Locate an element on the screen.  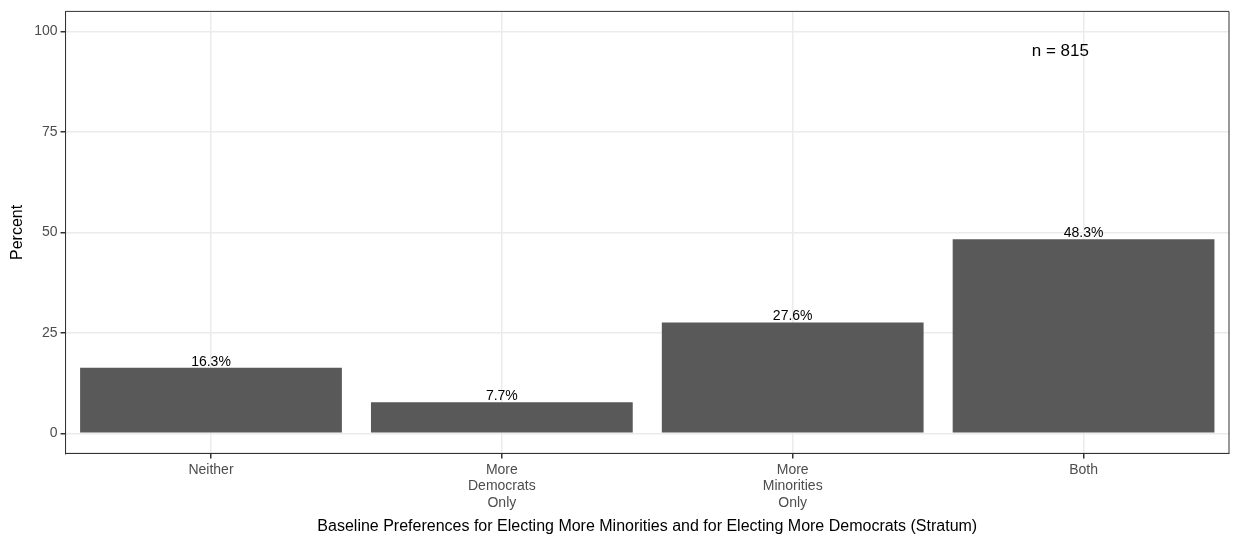
x-axis-title: Baseline Preferences for Electing More Minorities and for Electing More Democrats (Stratum) is located at coordinates (647, 525).